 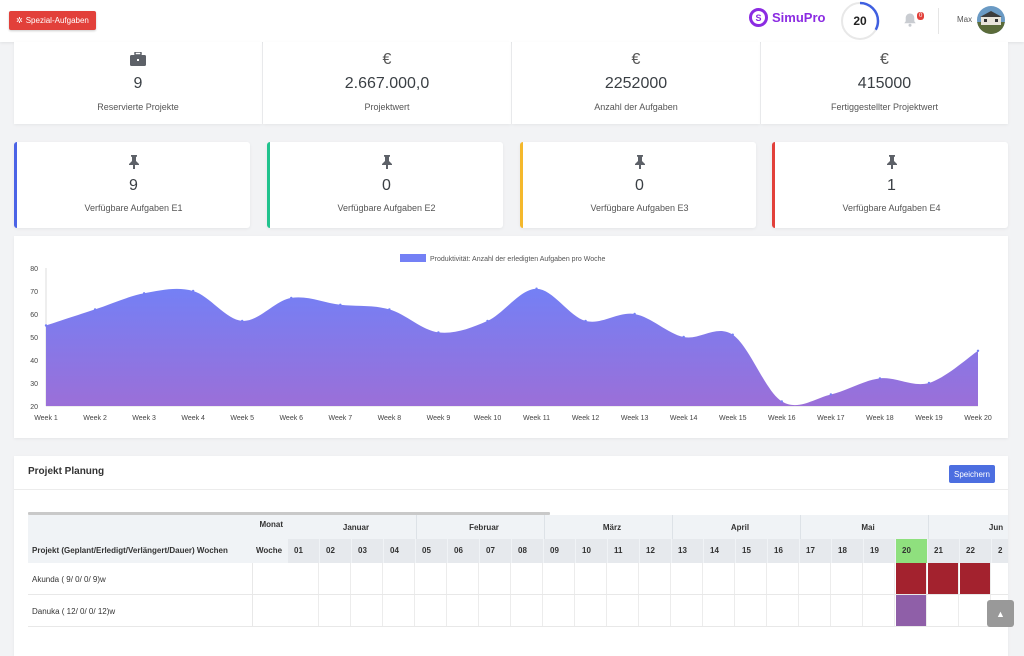 What do you see at coordinates (938, 550) in the screenshot?
I see `week-label: 21` at bounding box center [938, 550].